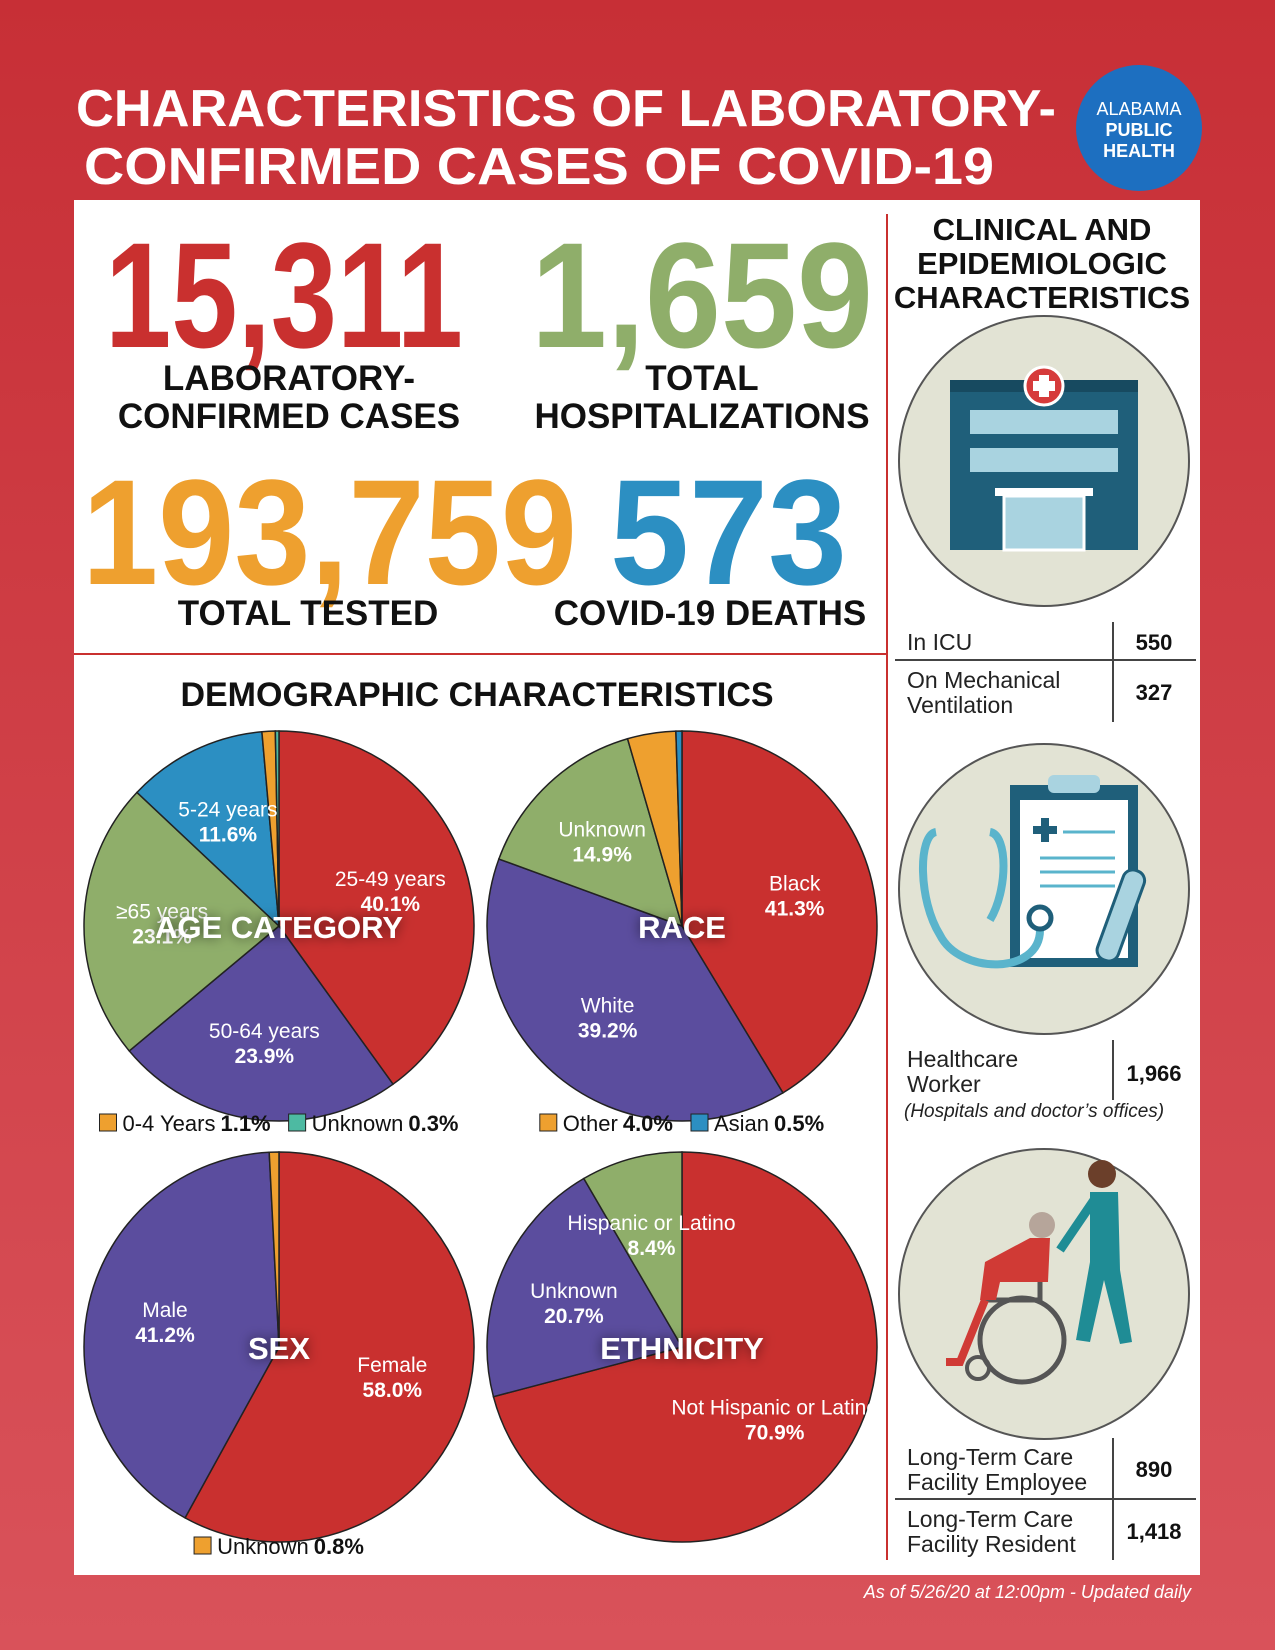 The width and height of the screenshot is (1275, 1650). I want to click on slice-value: 41.3%, so click(795, 909).